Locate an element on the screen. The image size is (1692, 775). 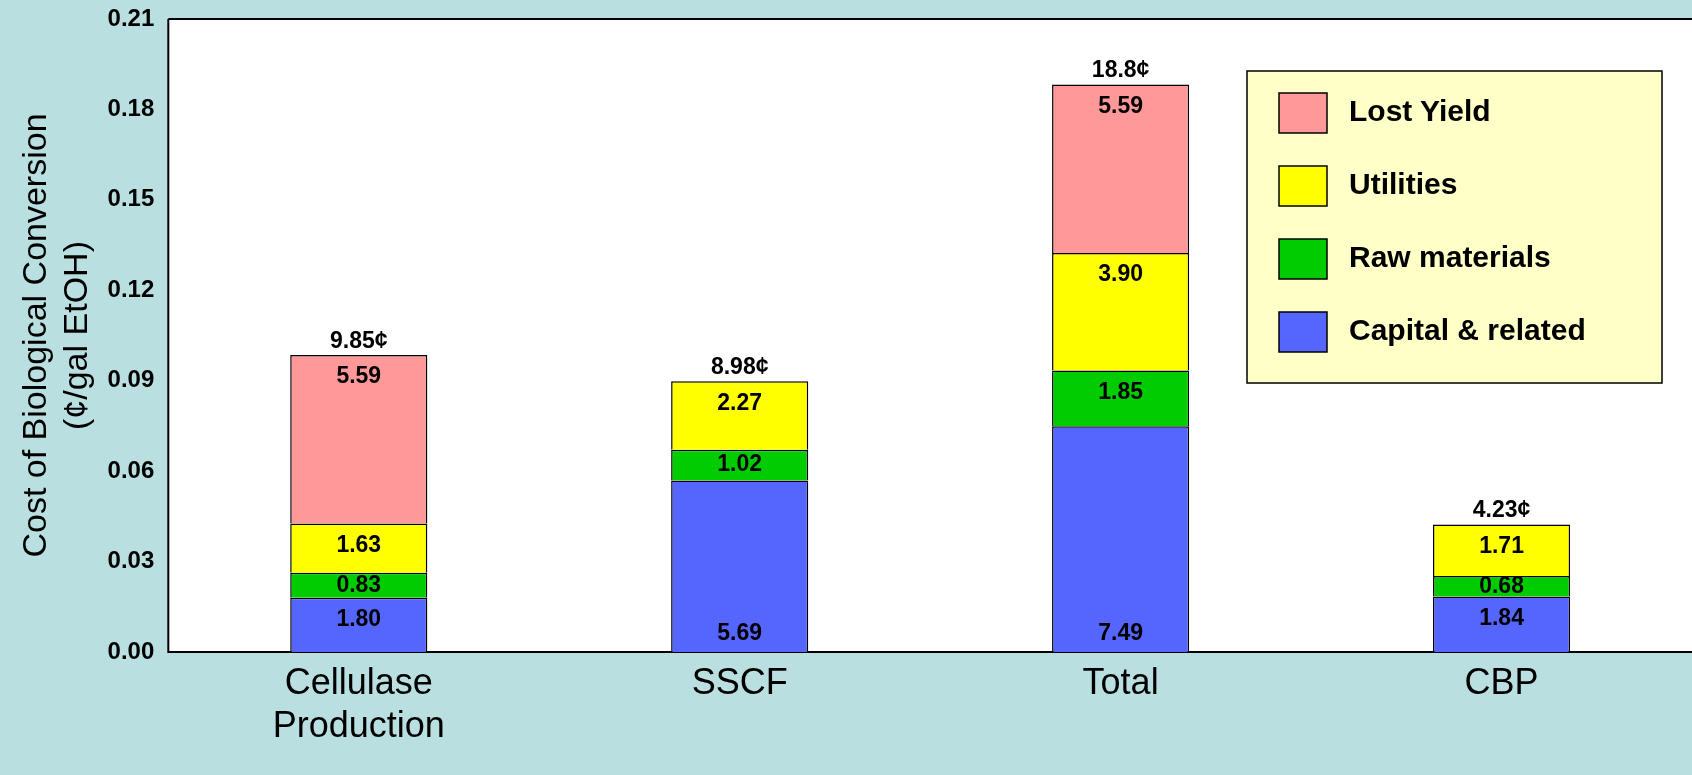
total-label: 9.85¢ is located at coordinates (358, 339).